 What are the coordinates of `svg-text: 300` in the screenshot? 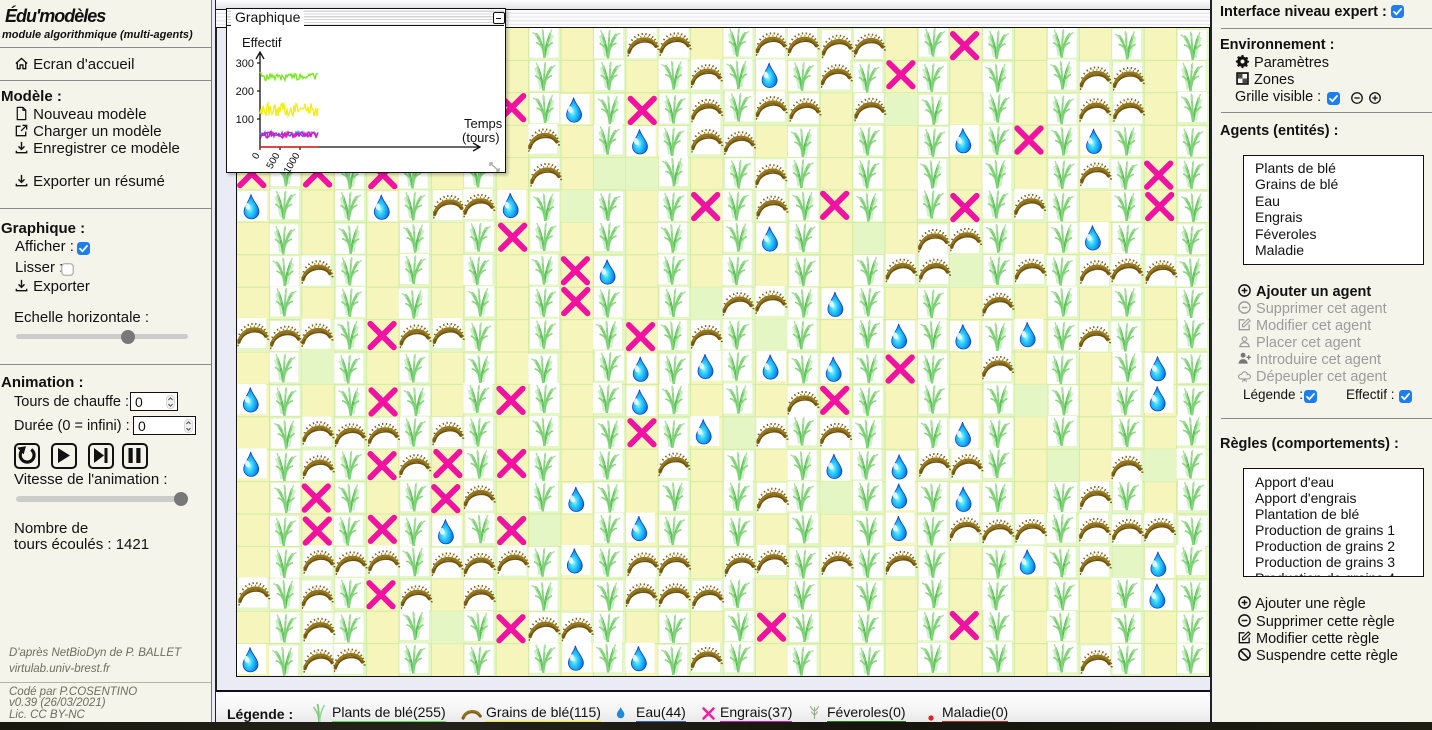 It's located at (245, 64).